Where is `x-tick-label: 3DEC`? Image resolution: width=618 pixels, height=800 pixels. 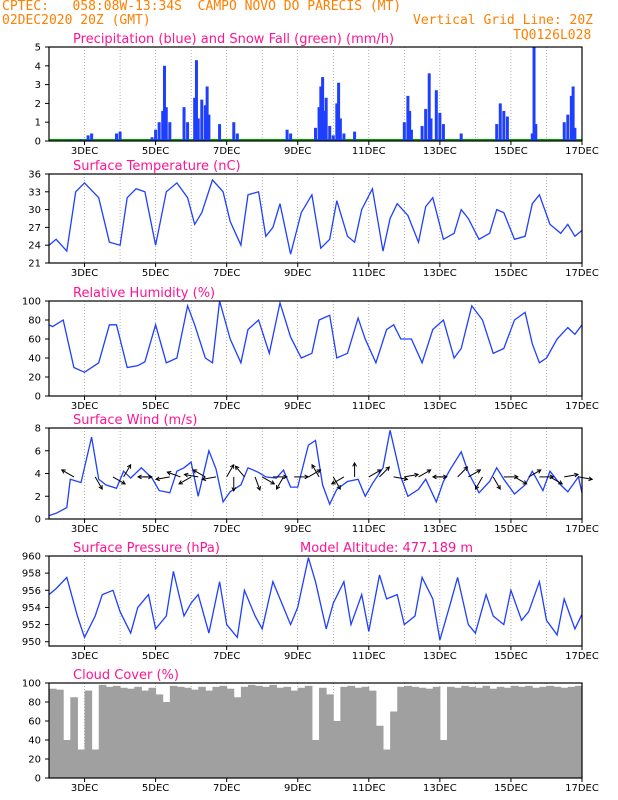
x-tick-label: 3DEC is located at coordinates (84, 151).